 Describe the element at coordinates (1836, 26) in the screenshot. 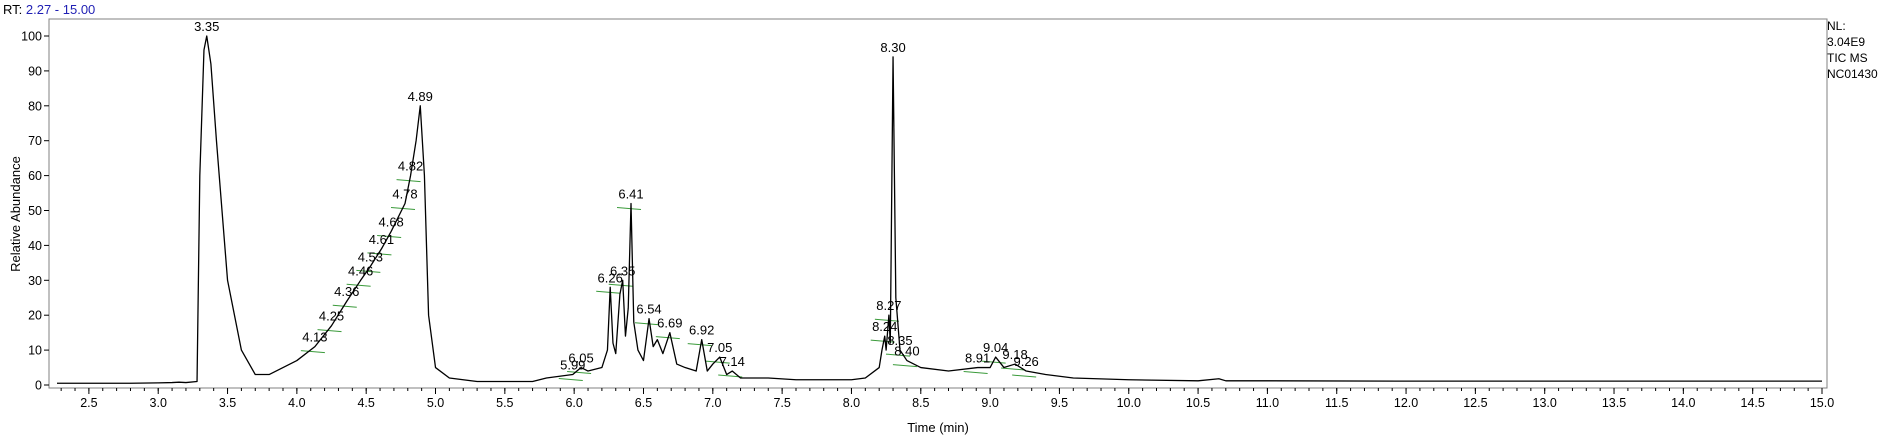

I see `nl-label: NL:` at that location.